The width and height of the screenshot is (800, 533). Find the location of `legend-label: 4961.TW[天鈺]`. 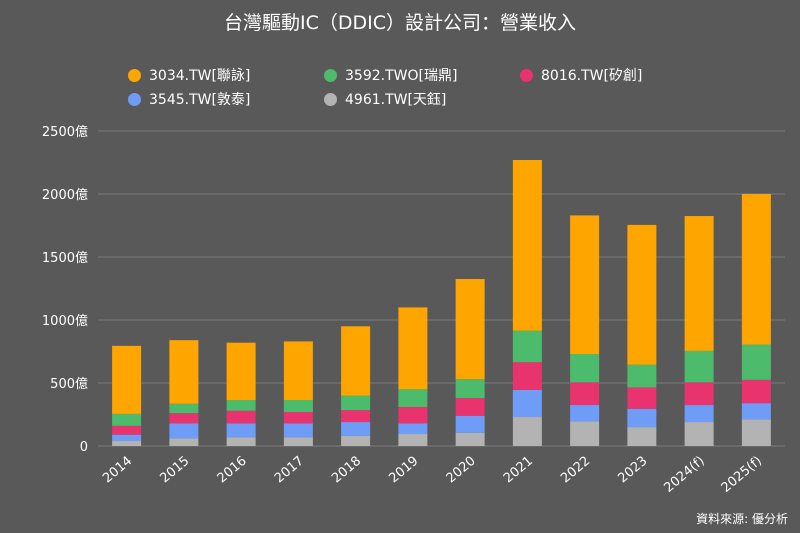

legend-label: 4961.TW[天鈺] is located at coordinates (396, 100).